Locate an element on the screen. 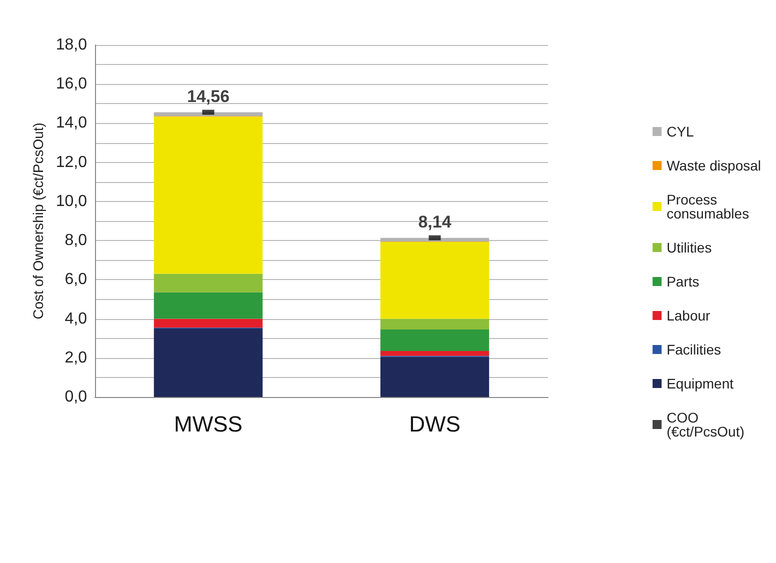  legend-label: Parts is located at coordinates (683, 282).